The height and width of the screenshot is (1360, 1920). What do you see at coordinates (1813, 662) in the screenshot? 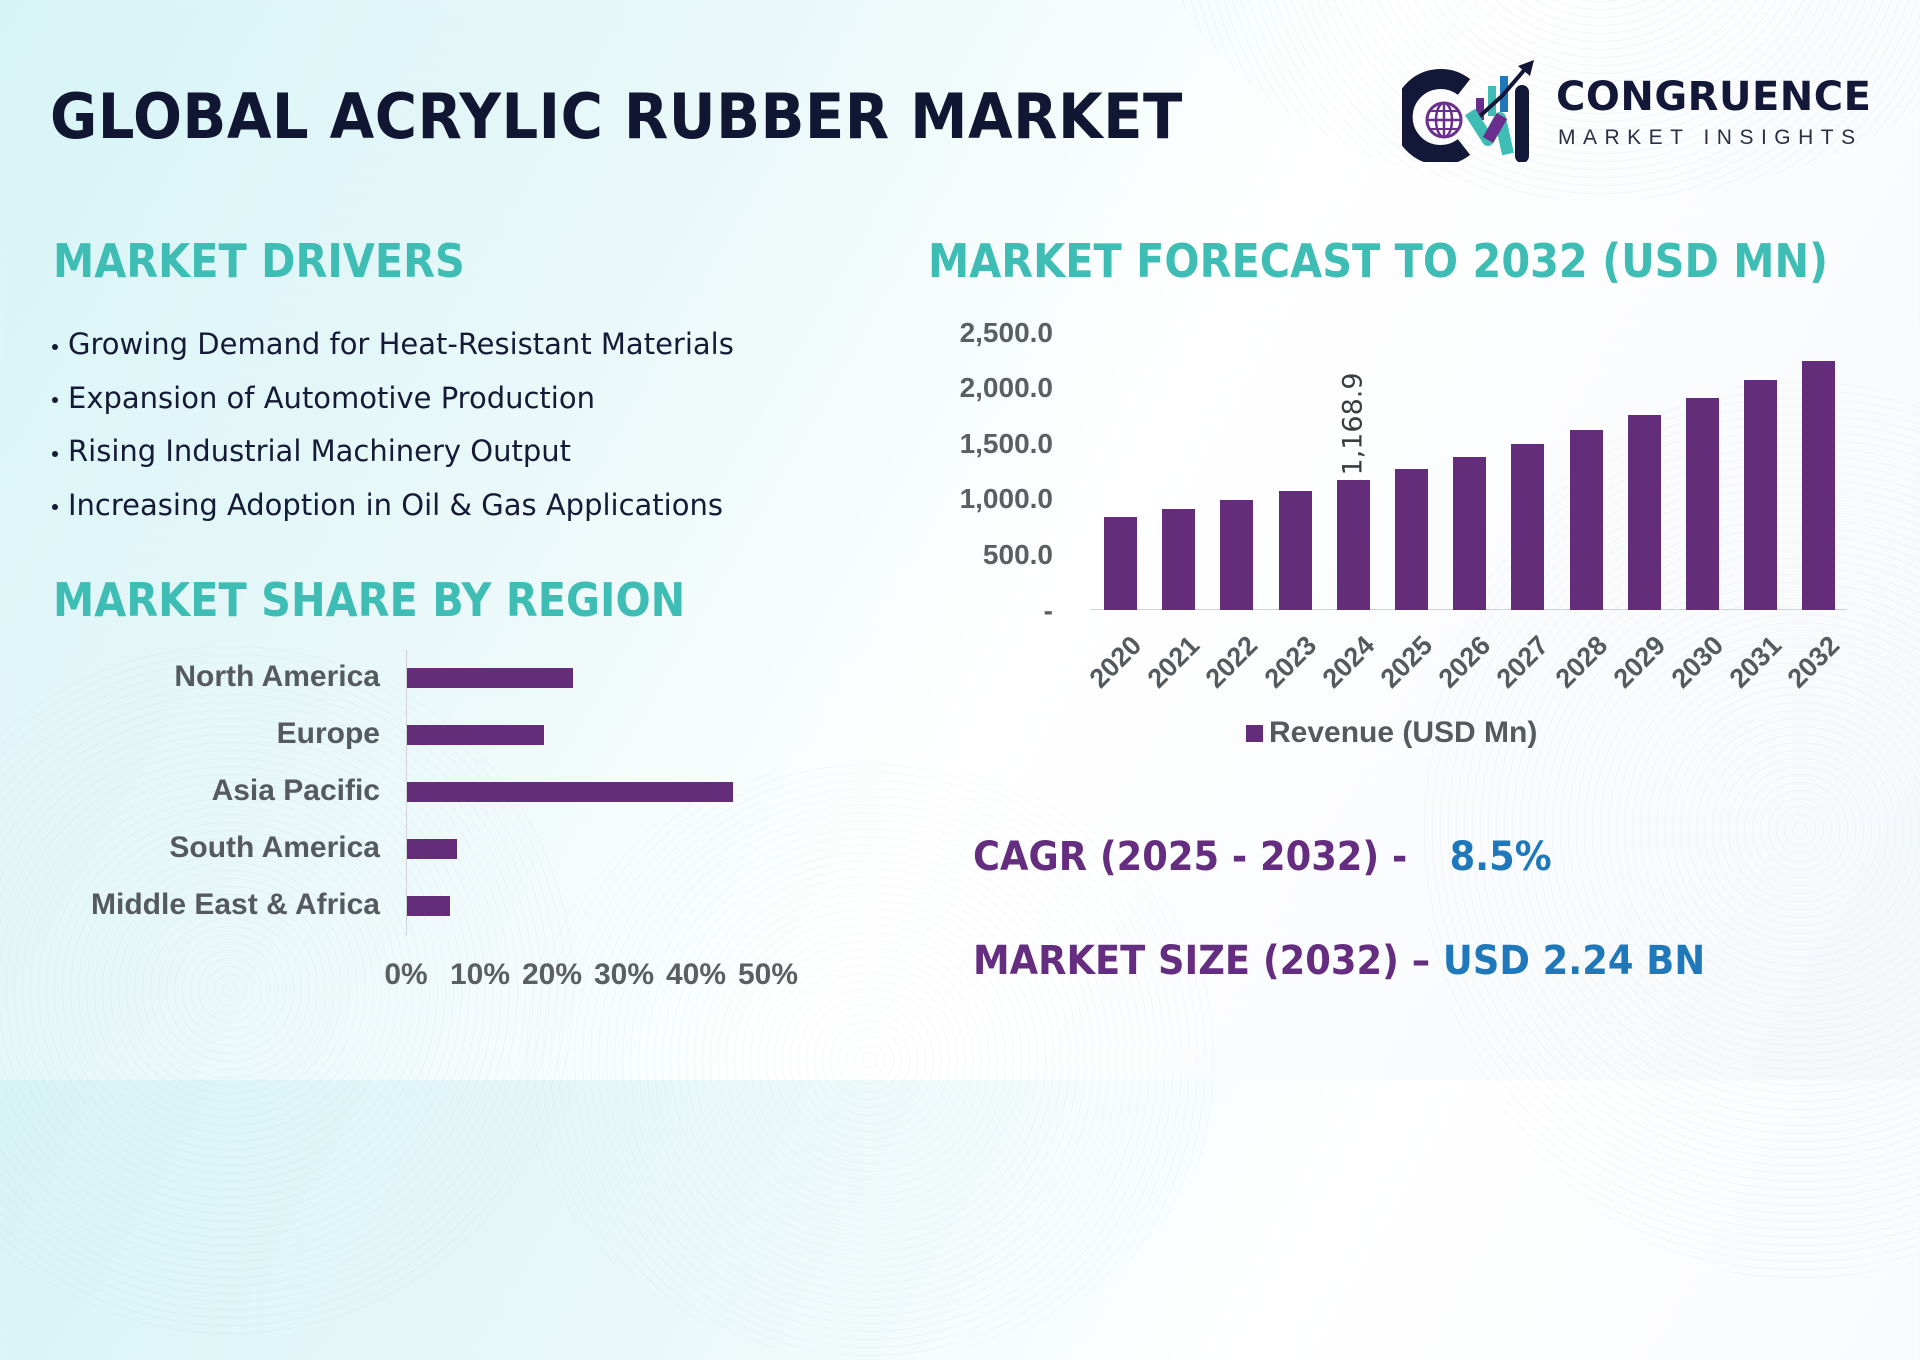
I see `x-tick-label: 2032` at bounding box center [1813, 662].